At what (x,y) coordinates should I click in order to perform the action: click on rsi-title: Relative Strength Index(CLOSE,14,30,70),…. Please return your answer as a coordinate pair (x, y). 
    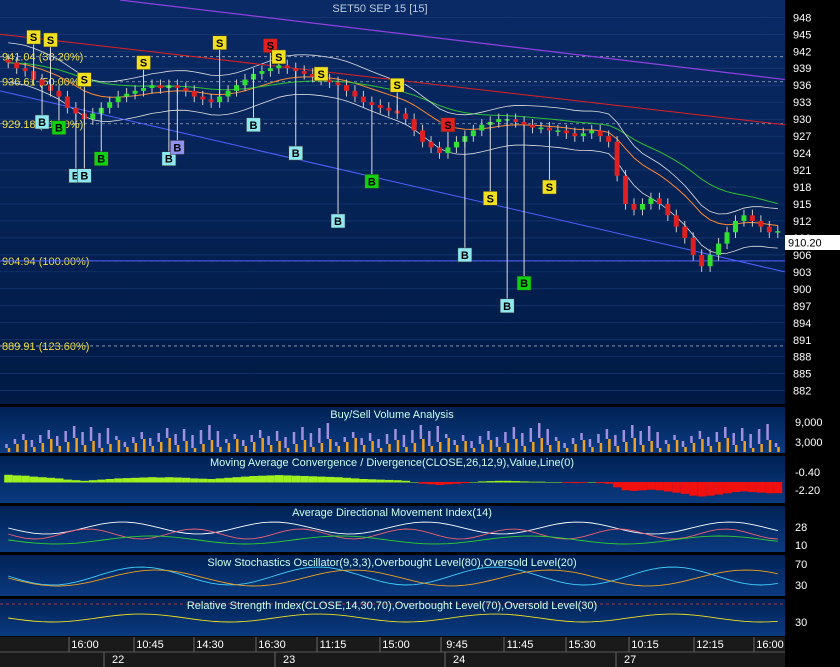
    Looking at the image, I should click on (392, 606).